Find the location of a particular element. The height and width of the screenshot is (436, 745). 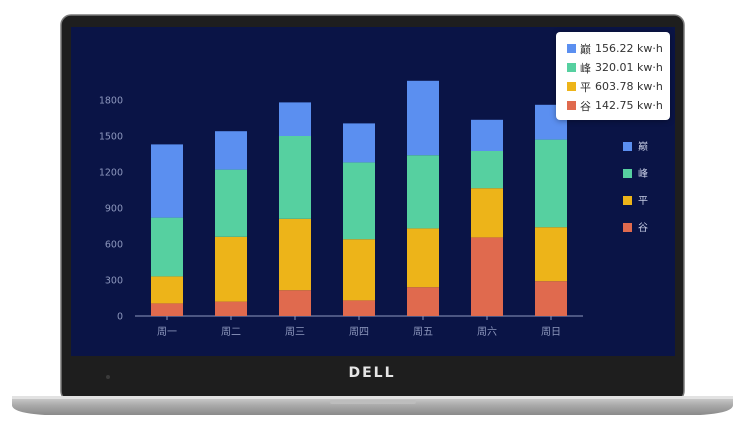

x-tick-label: 周五 is located at coordinates (423, 332).